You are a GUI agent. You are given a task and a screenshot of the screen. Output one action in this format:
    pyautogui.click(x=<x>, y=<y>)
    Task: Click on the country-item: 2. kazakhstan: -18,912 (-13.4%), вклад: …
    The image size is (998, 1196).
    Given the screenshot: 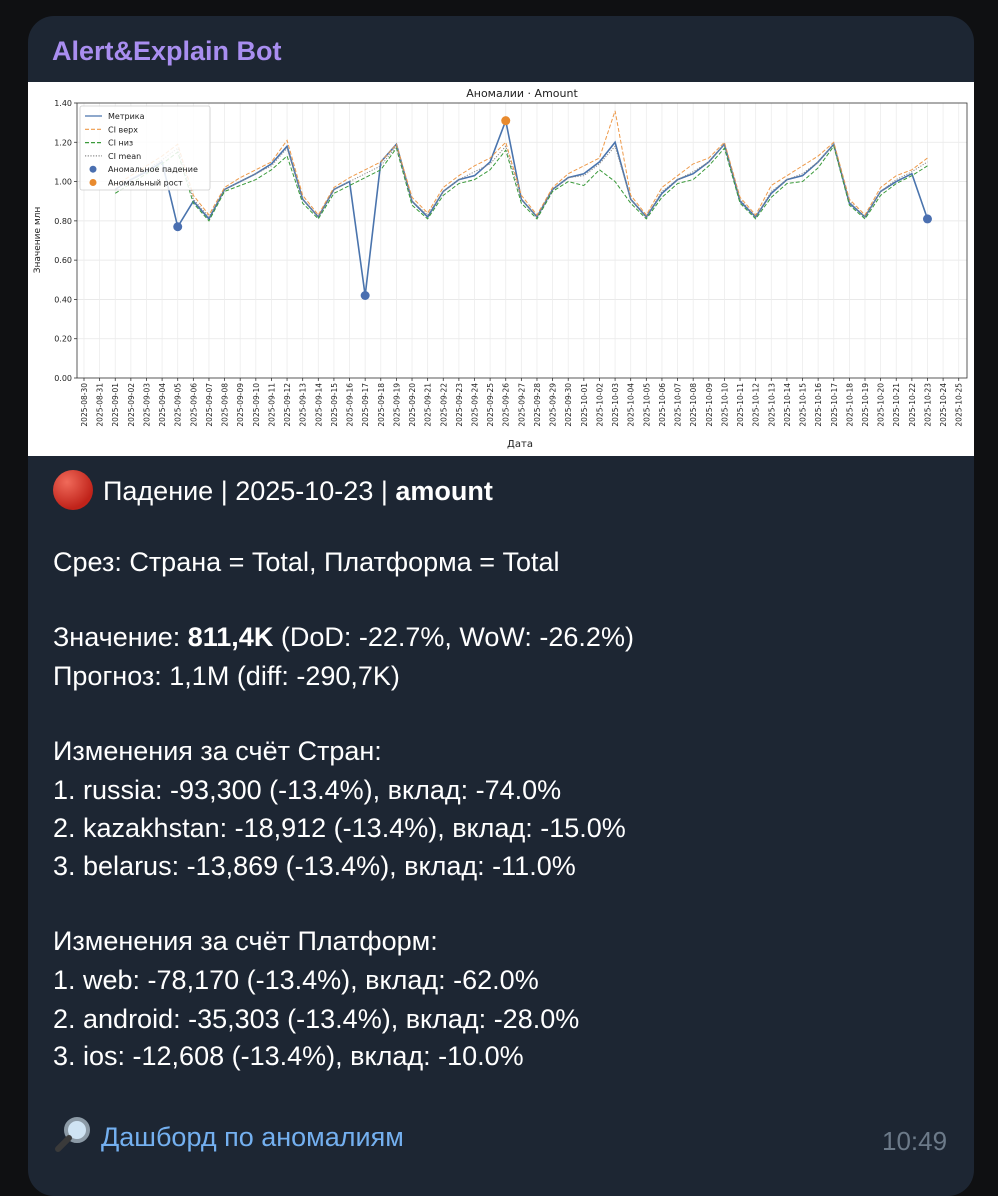 What is the action you would take?
    pyautogui.click(x=339, y=828)
    